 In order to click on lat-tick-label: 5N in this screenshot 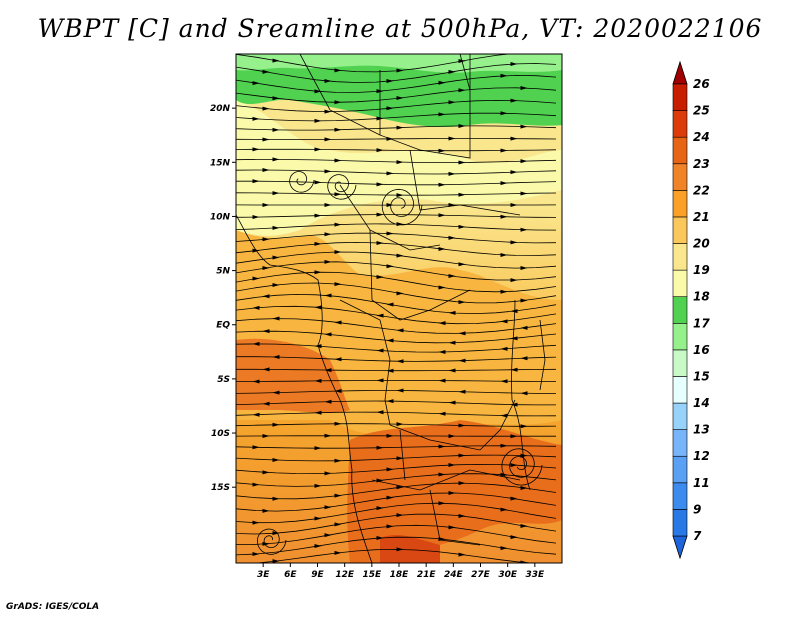, I will do `click(223, 272)`.